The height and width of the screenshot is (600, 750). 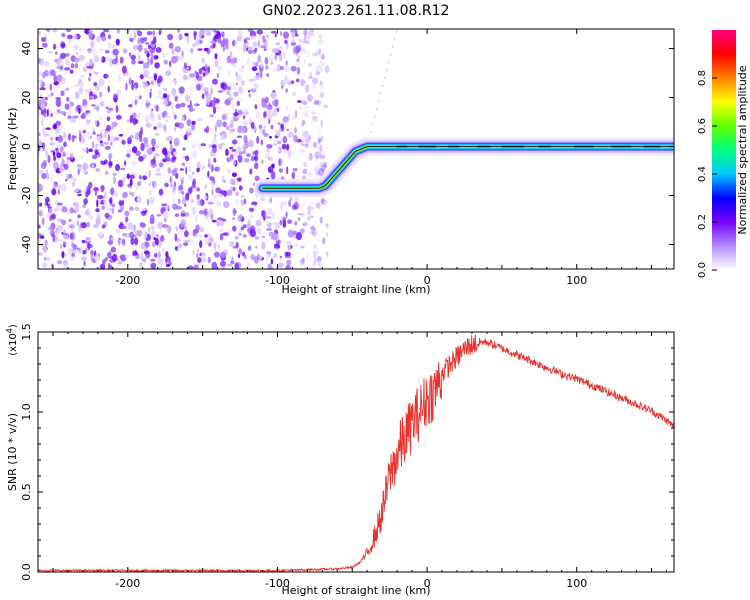 What do you see at coordinates (702, 222) in the screenshot?
I see `colorbar-tick-label: 0.2` at bounding box center [702, 222].